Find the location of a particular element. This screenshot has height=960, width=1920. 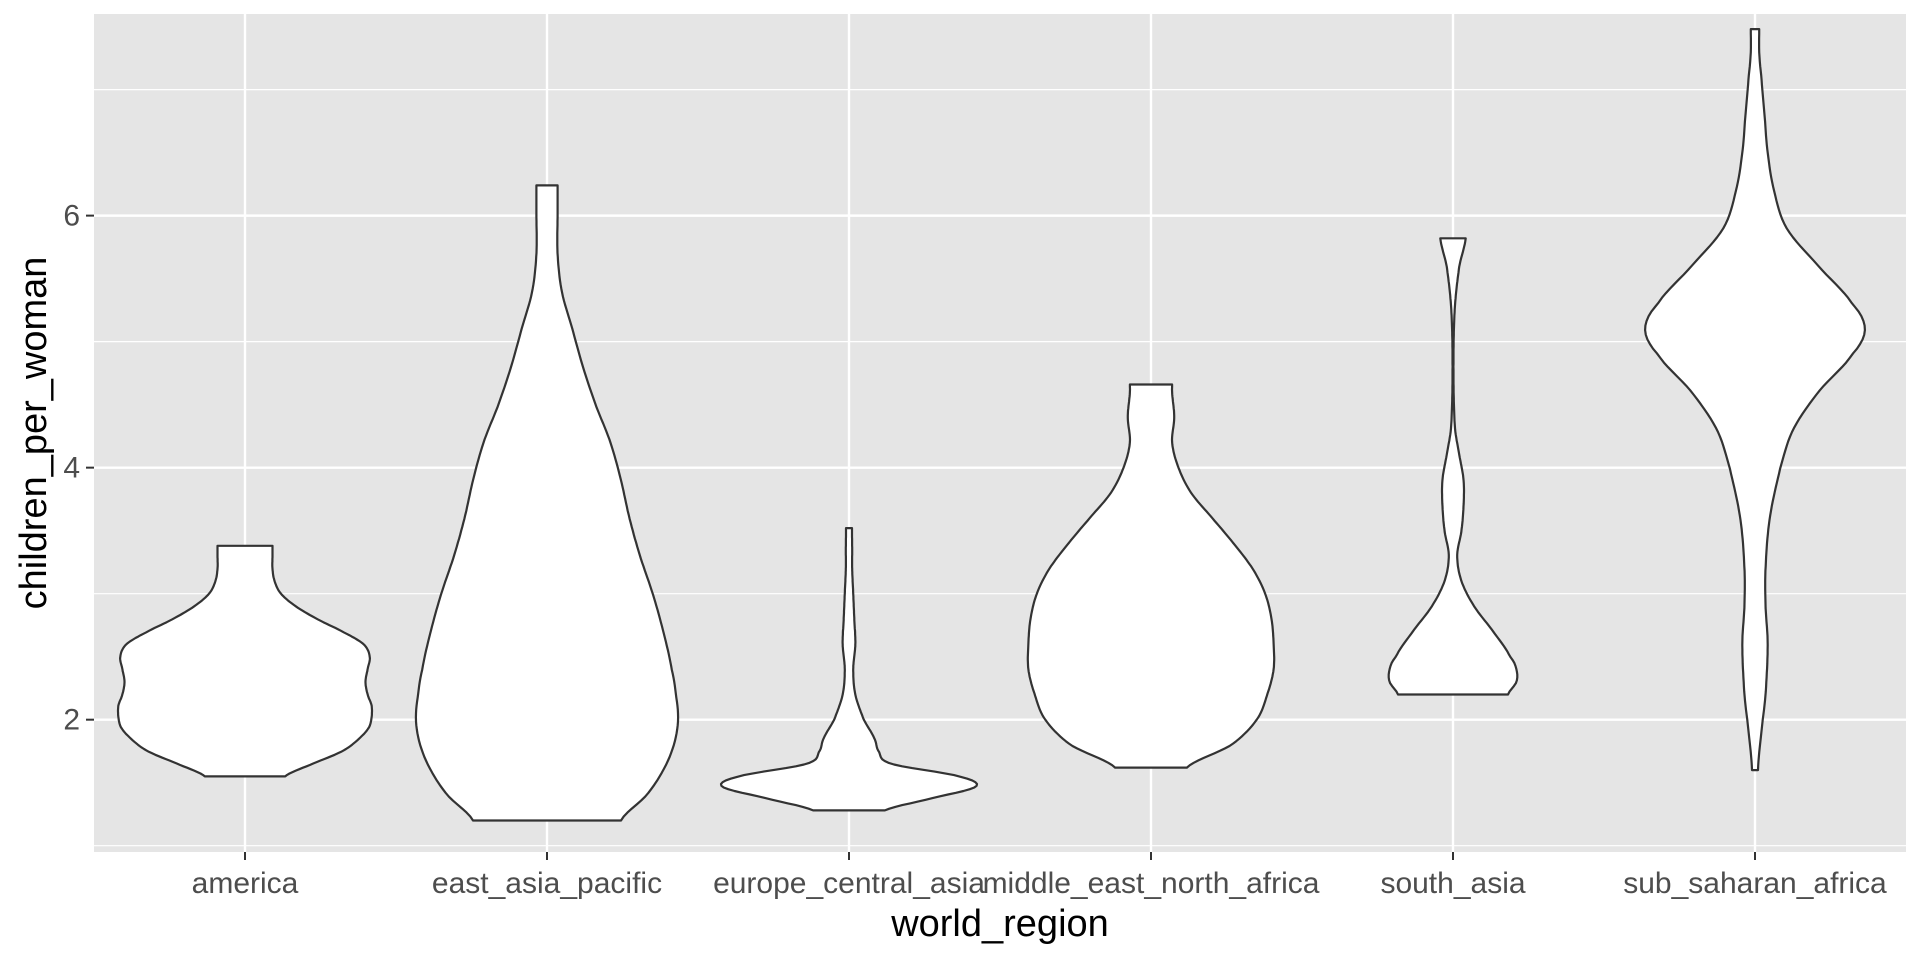

x-tick-label-middle-east-north-africa: middle_east_north_africa is located at coordinates (1151, 883).